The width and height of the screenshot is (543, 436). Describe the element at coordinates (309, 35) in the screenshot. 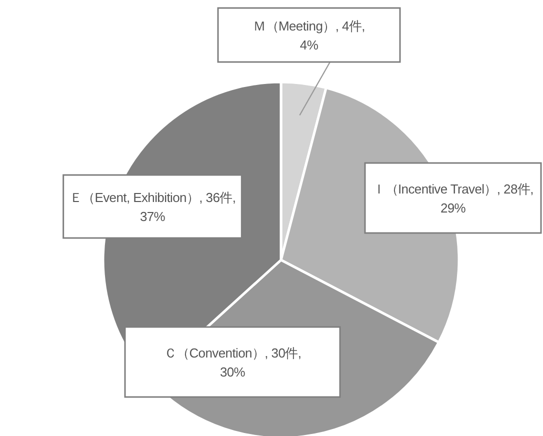

I see `slice-label: Ｍ（Meeting）, 4件, 4%` at that location.